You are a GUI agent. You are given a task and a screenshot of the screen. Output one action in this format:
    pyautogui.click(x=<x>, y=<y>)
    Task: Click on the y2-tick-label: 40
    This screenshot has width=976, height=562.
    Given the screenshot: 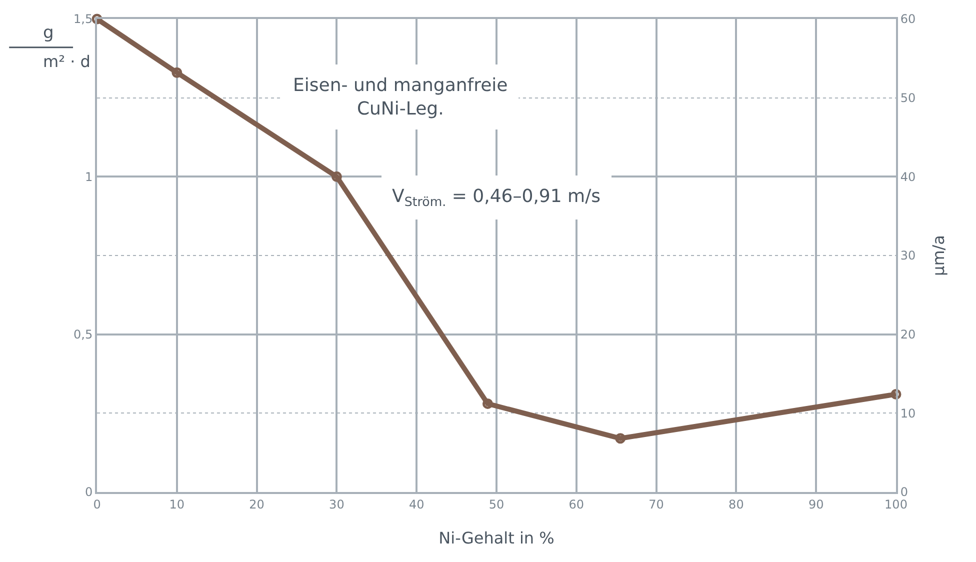 What is the action you would take?
    pyautogui.click(x=908, y=177)
    